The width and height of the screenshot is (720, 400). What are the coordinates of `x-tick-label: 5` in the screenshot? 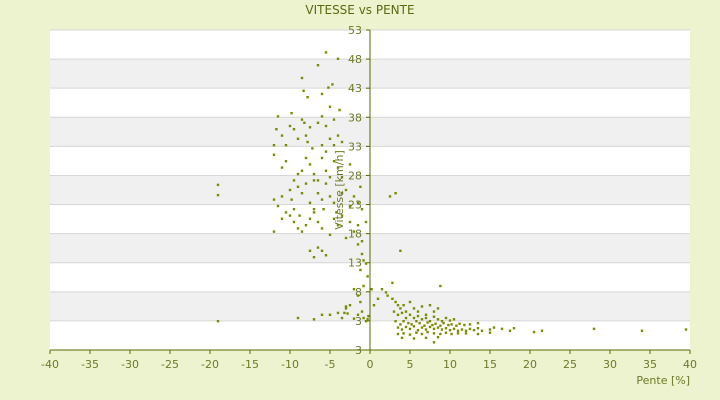 It's located at (410, 364).